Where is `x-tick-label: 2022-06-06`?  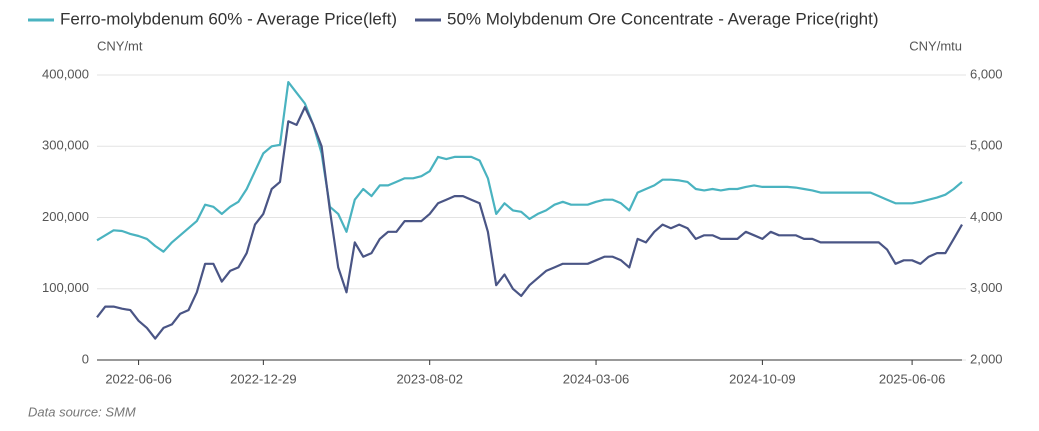
x-tick-label: 2022-06-06 is located at coordinates (138, 378).